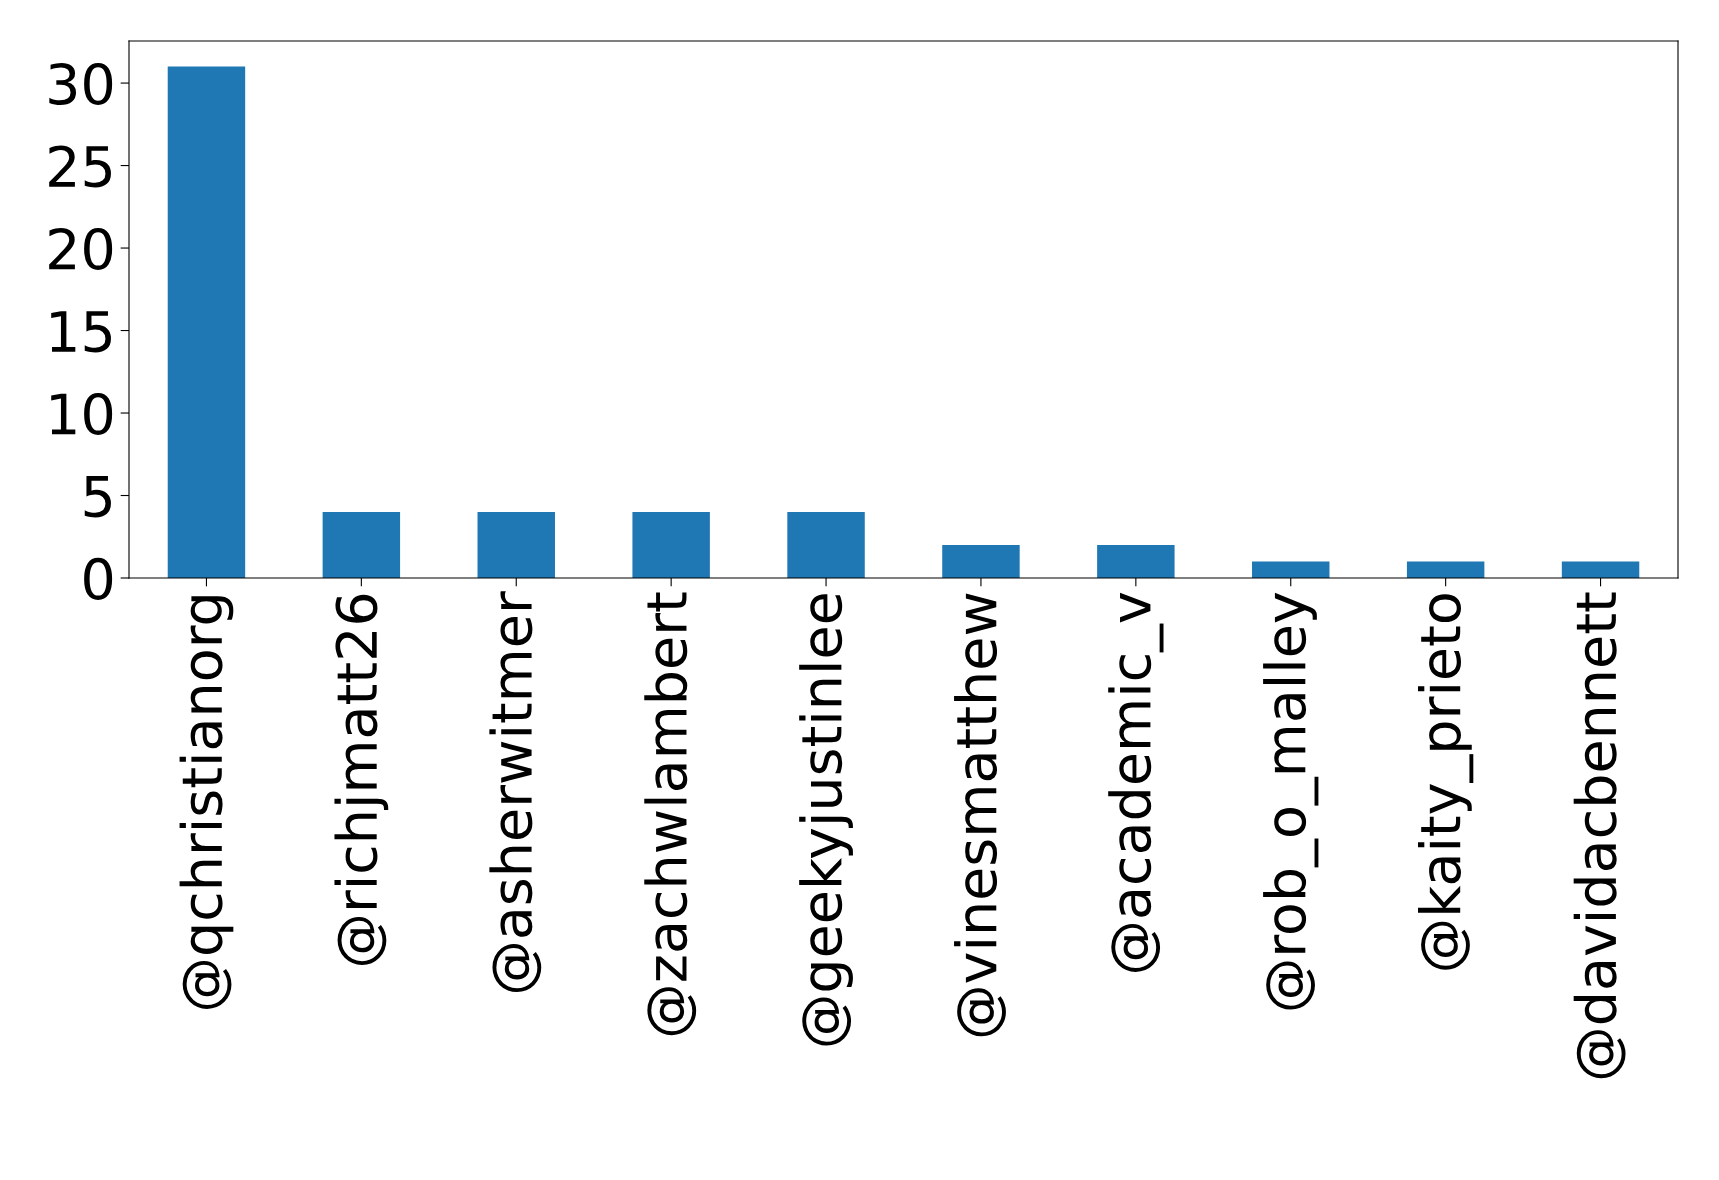 Image resolution: width=1719 pixels, height=1180 pixels. Describe the element at coordinates (81, 83) in the screenshot. I see `y-tick-label: 30` at that location.